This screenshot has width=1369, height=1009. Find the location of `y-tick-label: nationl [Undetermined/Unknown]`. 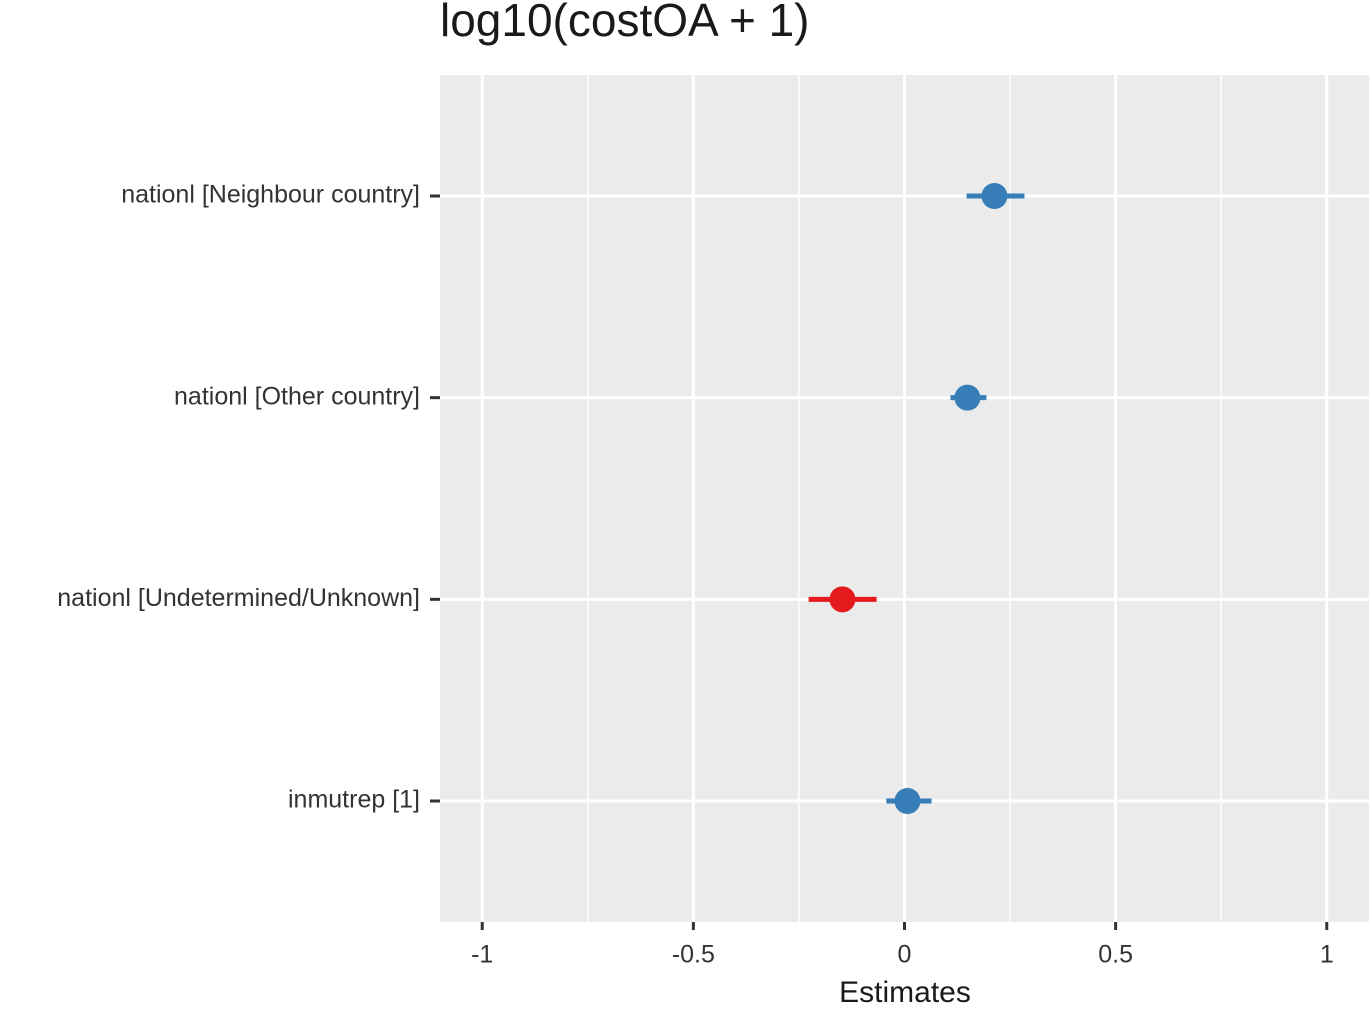

y-tick-label: nationl [Undetermined/Unknown] is located at coordinates (238, 598).